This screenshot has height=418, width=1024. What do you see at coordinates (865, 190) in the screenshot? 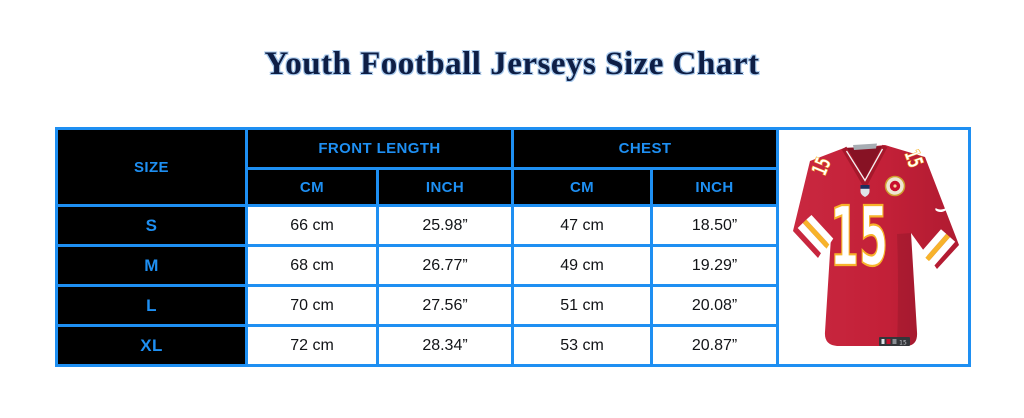
I see `nfl-shield-icon` at bounding box center [865, 190].